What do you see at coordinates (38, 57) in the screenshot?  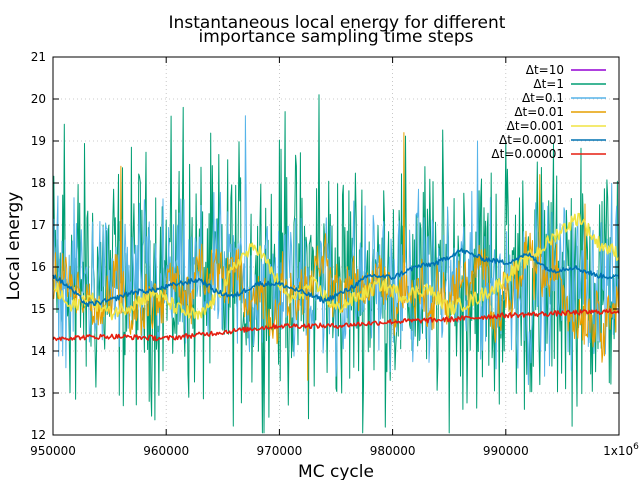 I see `y-tick-label: 21` at bounding box center [38, 57].